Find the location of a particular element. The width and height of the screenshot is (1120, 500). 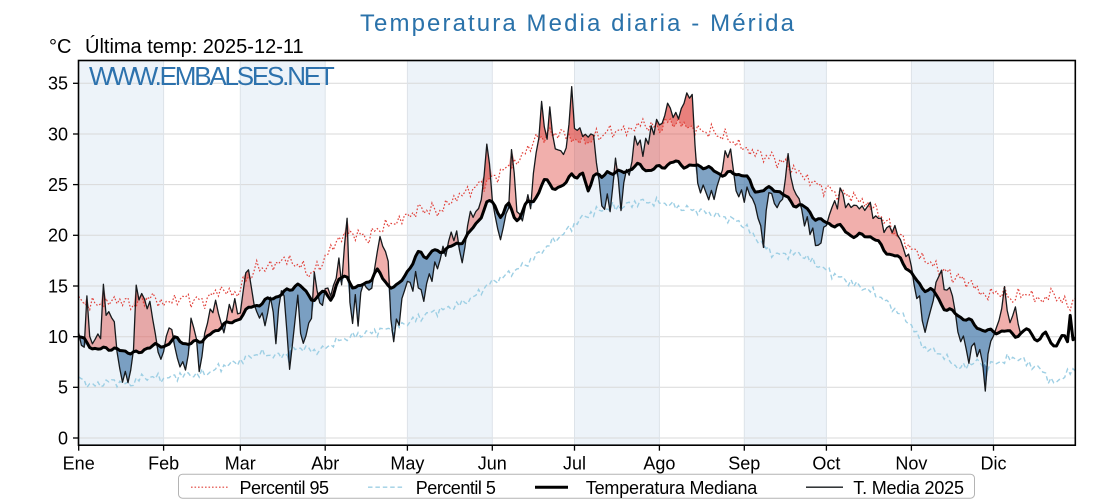

svg-text: 25 is located at coordinates (58, 185).